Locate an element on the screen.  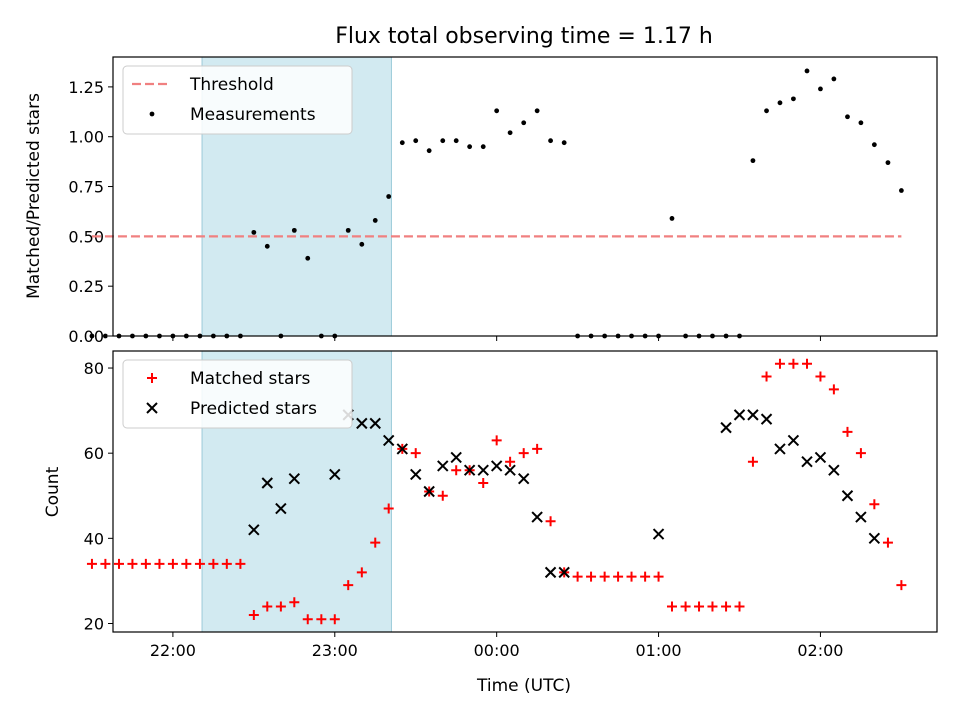
bottom-y-tick-label-0: 20 is located at coordinates (94, 623).